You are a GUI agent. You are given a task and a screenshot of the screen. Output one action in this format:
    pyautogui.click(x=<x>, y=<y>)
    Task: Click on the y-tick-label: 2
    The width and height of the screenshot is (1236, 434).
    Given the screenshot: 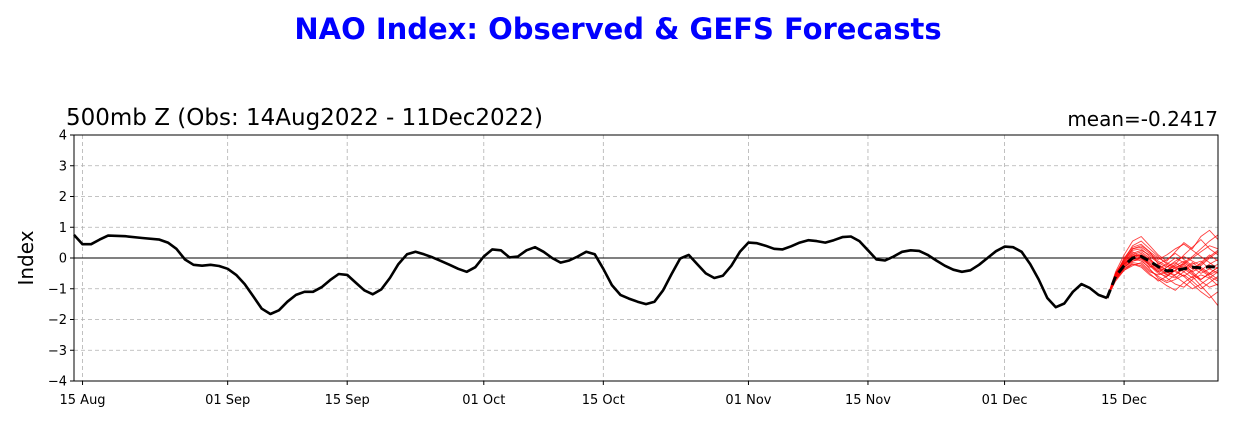 What is the action you would take?
    pyautogui.click(x=63, y=197)
    